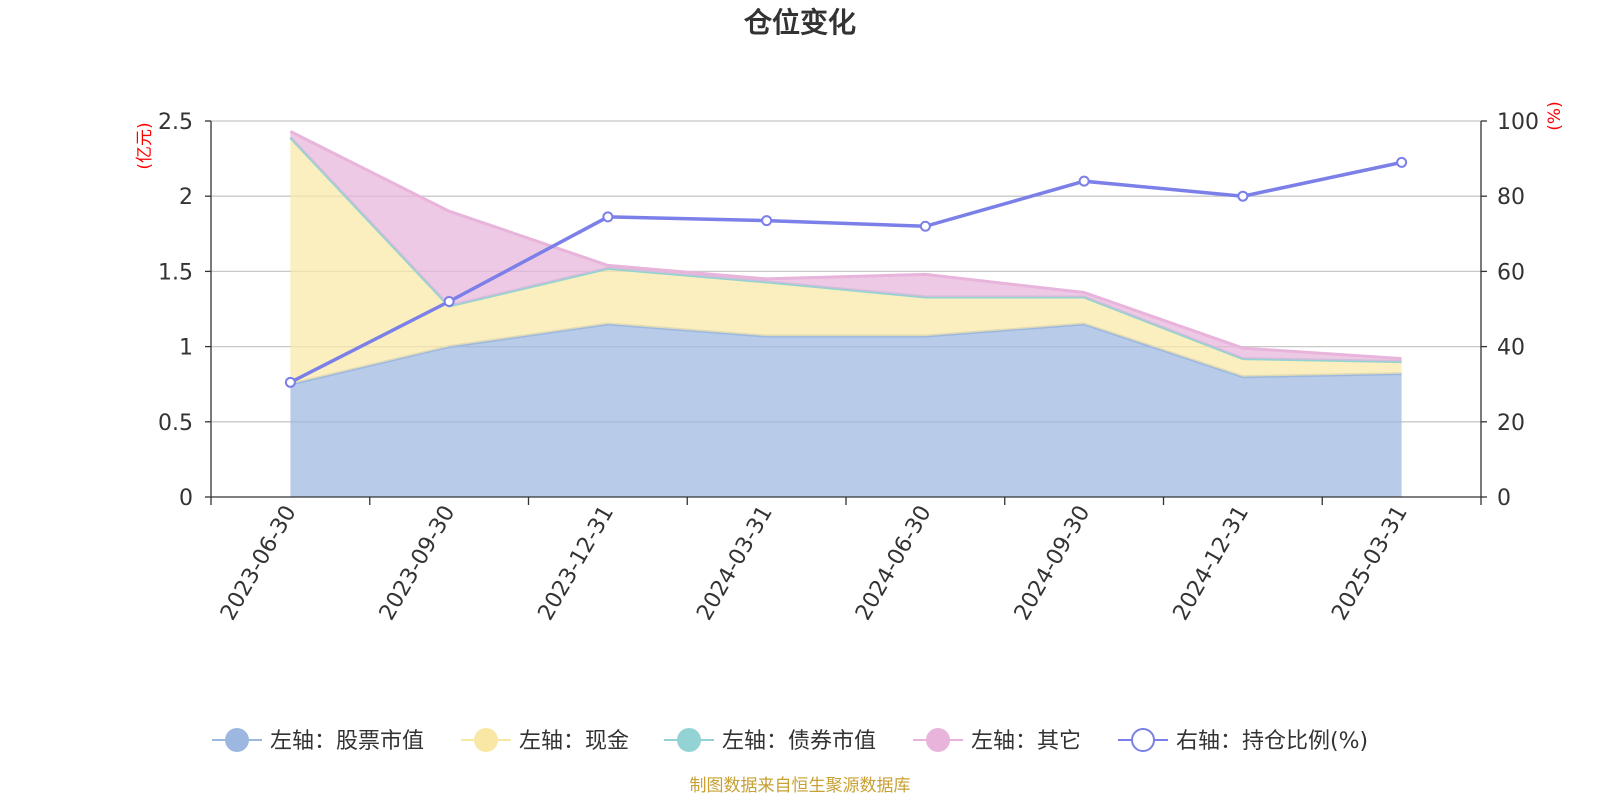  What do you see at coordinates (576, 563) in the screenshot?
I see `x-axis-tick-label: 2023-12-31` at bounding box center [576, 563].